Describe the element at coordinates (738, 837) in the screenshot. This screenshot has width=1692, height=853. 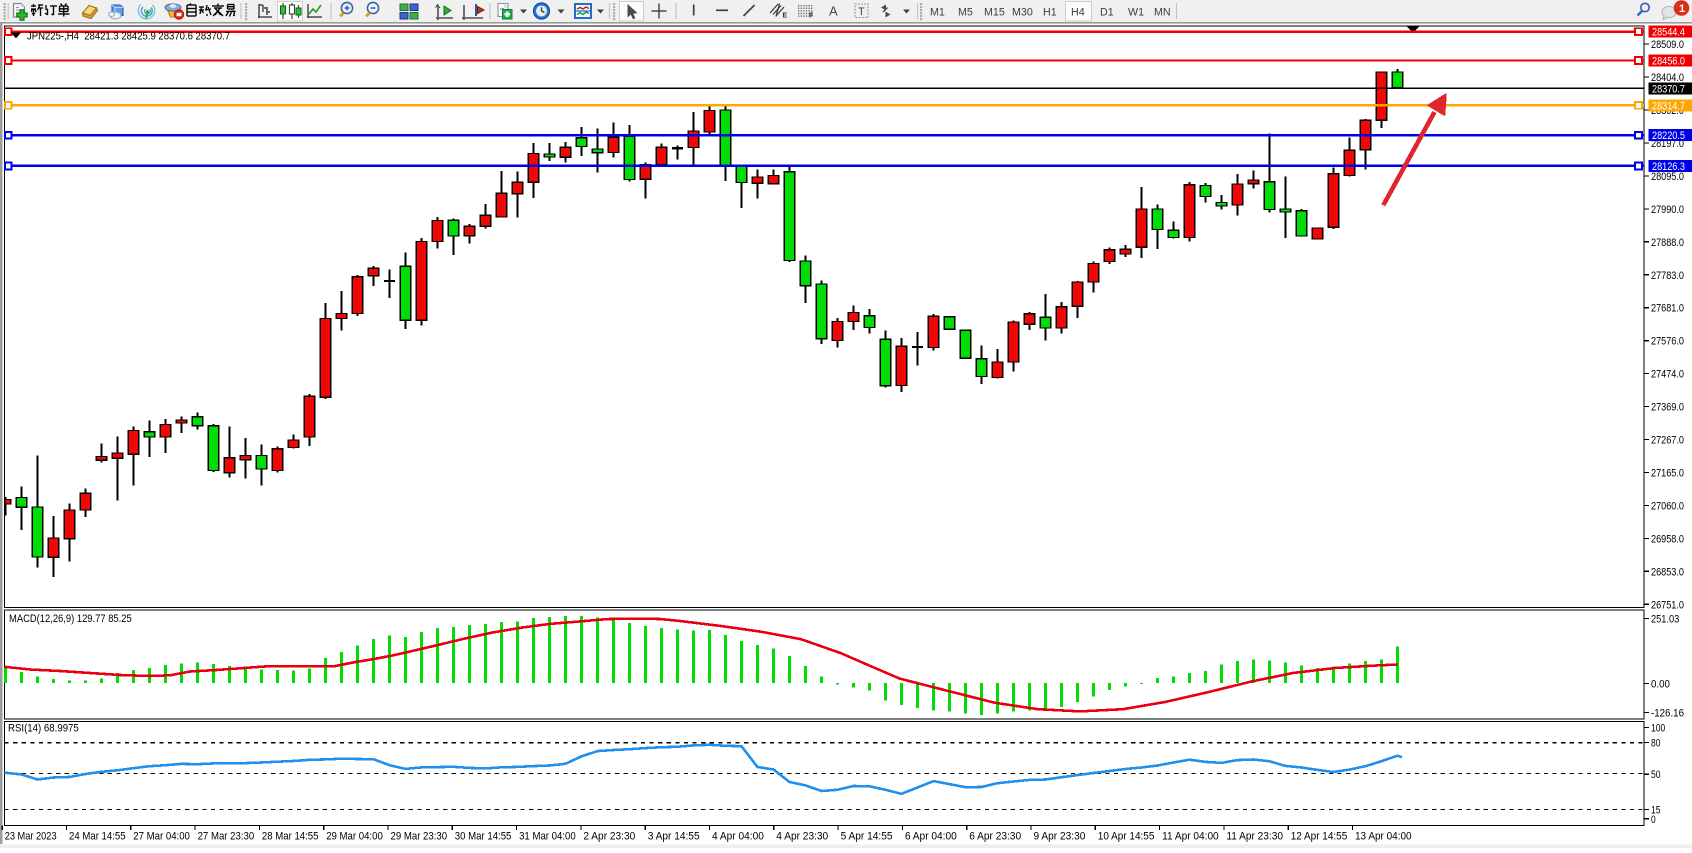
I see `svg-text: 4 Apr 04:00` at that location.